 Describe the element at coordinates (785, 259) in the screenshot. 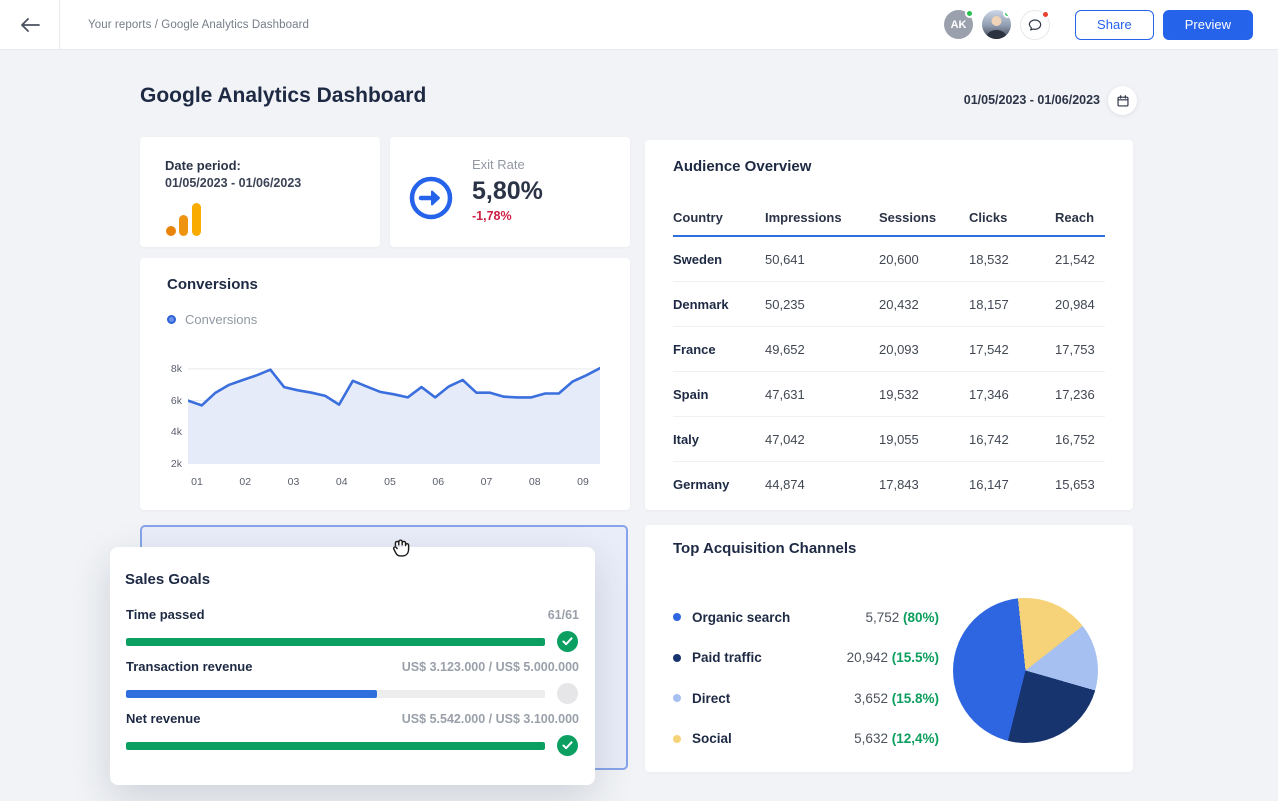

I see `value-cell: 50,641` at that location.